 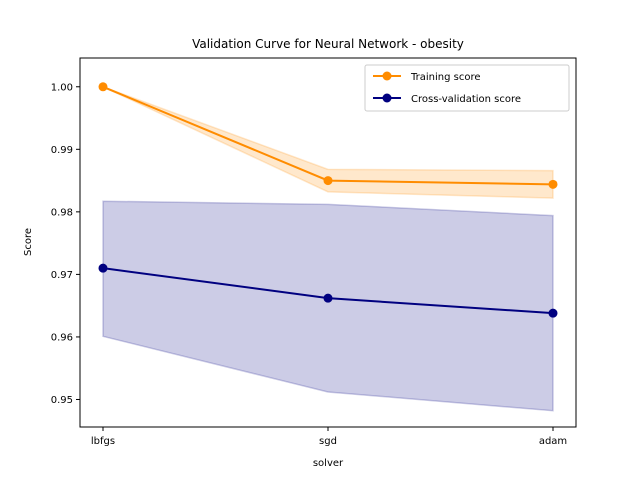 What do you see at coordinates (328, 298) in the screenshot?
I see `cross-validation-point-sgd` at bounding box center [328, 298].